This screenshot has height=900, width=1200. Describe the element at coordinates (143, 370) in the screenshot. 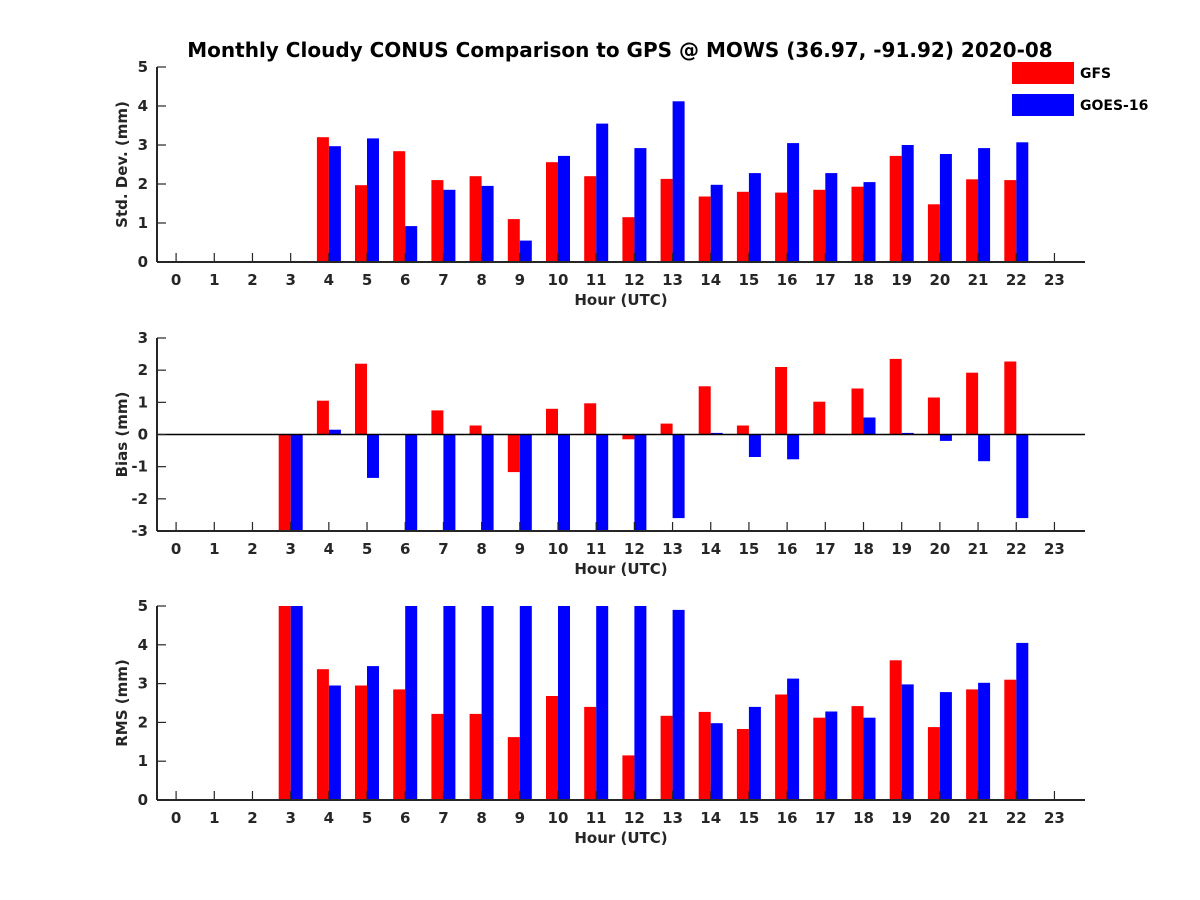

I see `y-tick-label-bias-5: 2` at that location.